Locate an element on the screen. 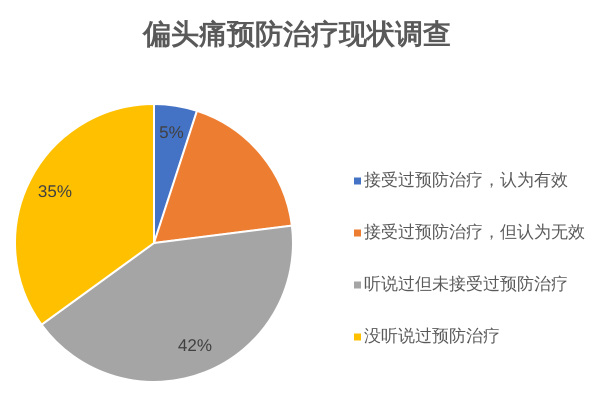  chart-title: 偏头痛预防治疗现状调查 is located at coordinates (296, 34).